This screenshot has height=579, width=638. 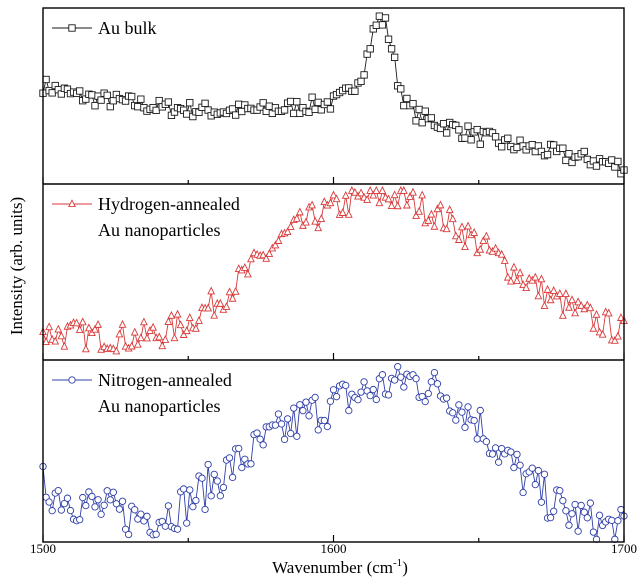 I want to click on legend-2: Hydrogen-annealed Au nanoparticles, so click(x=146, y=217).